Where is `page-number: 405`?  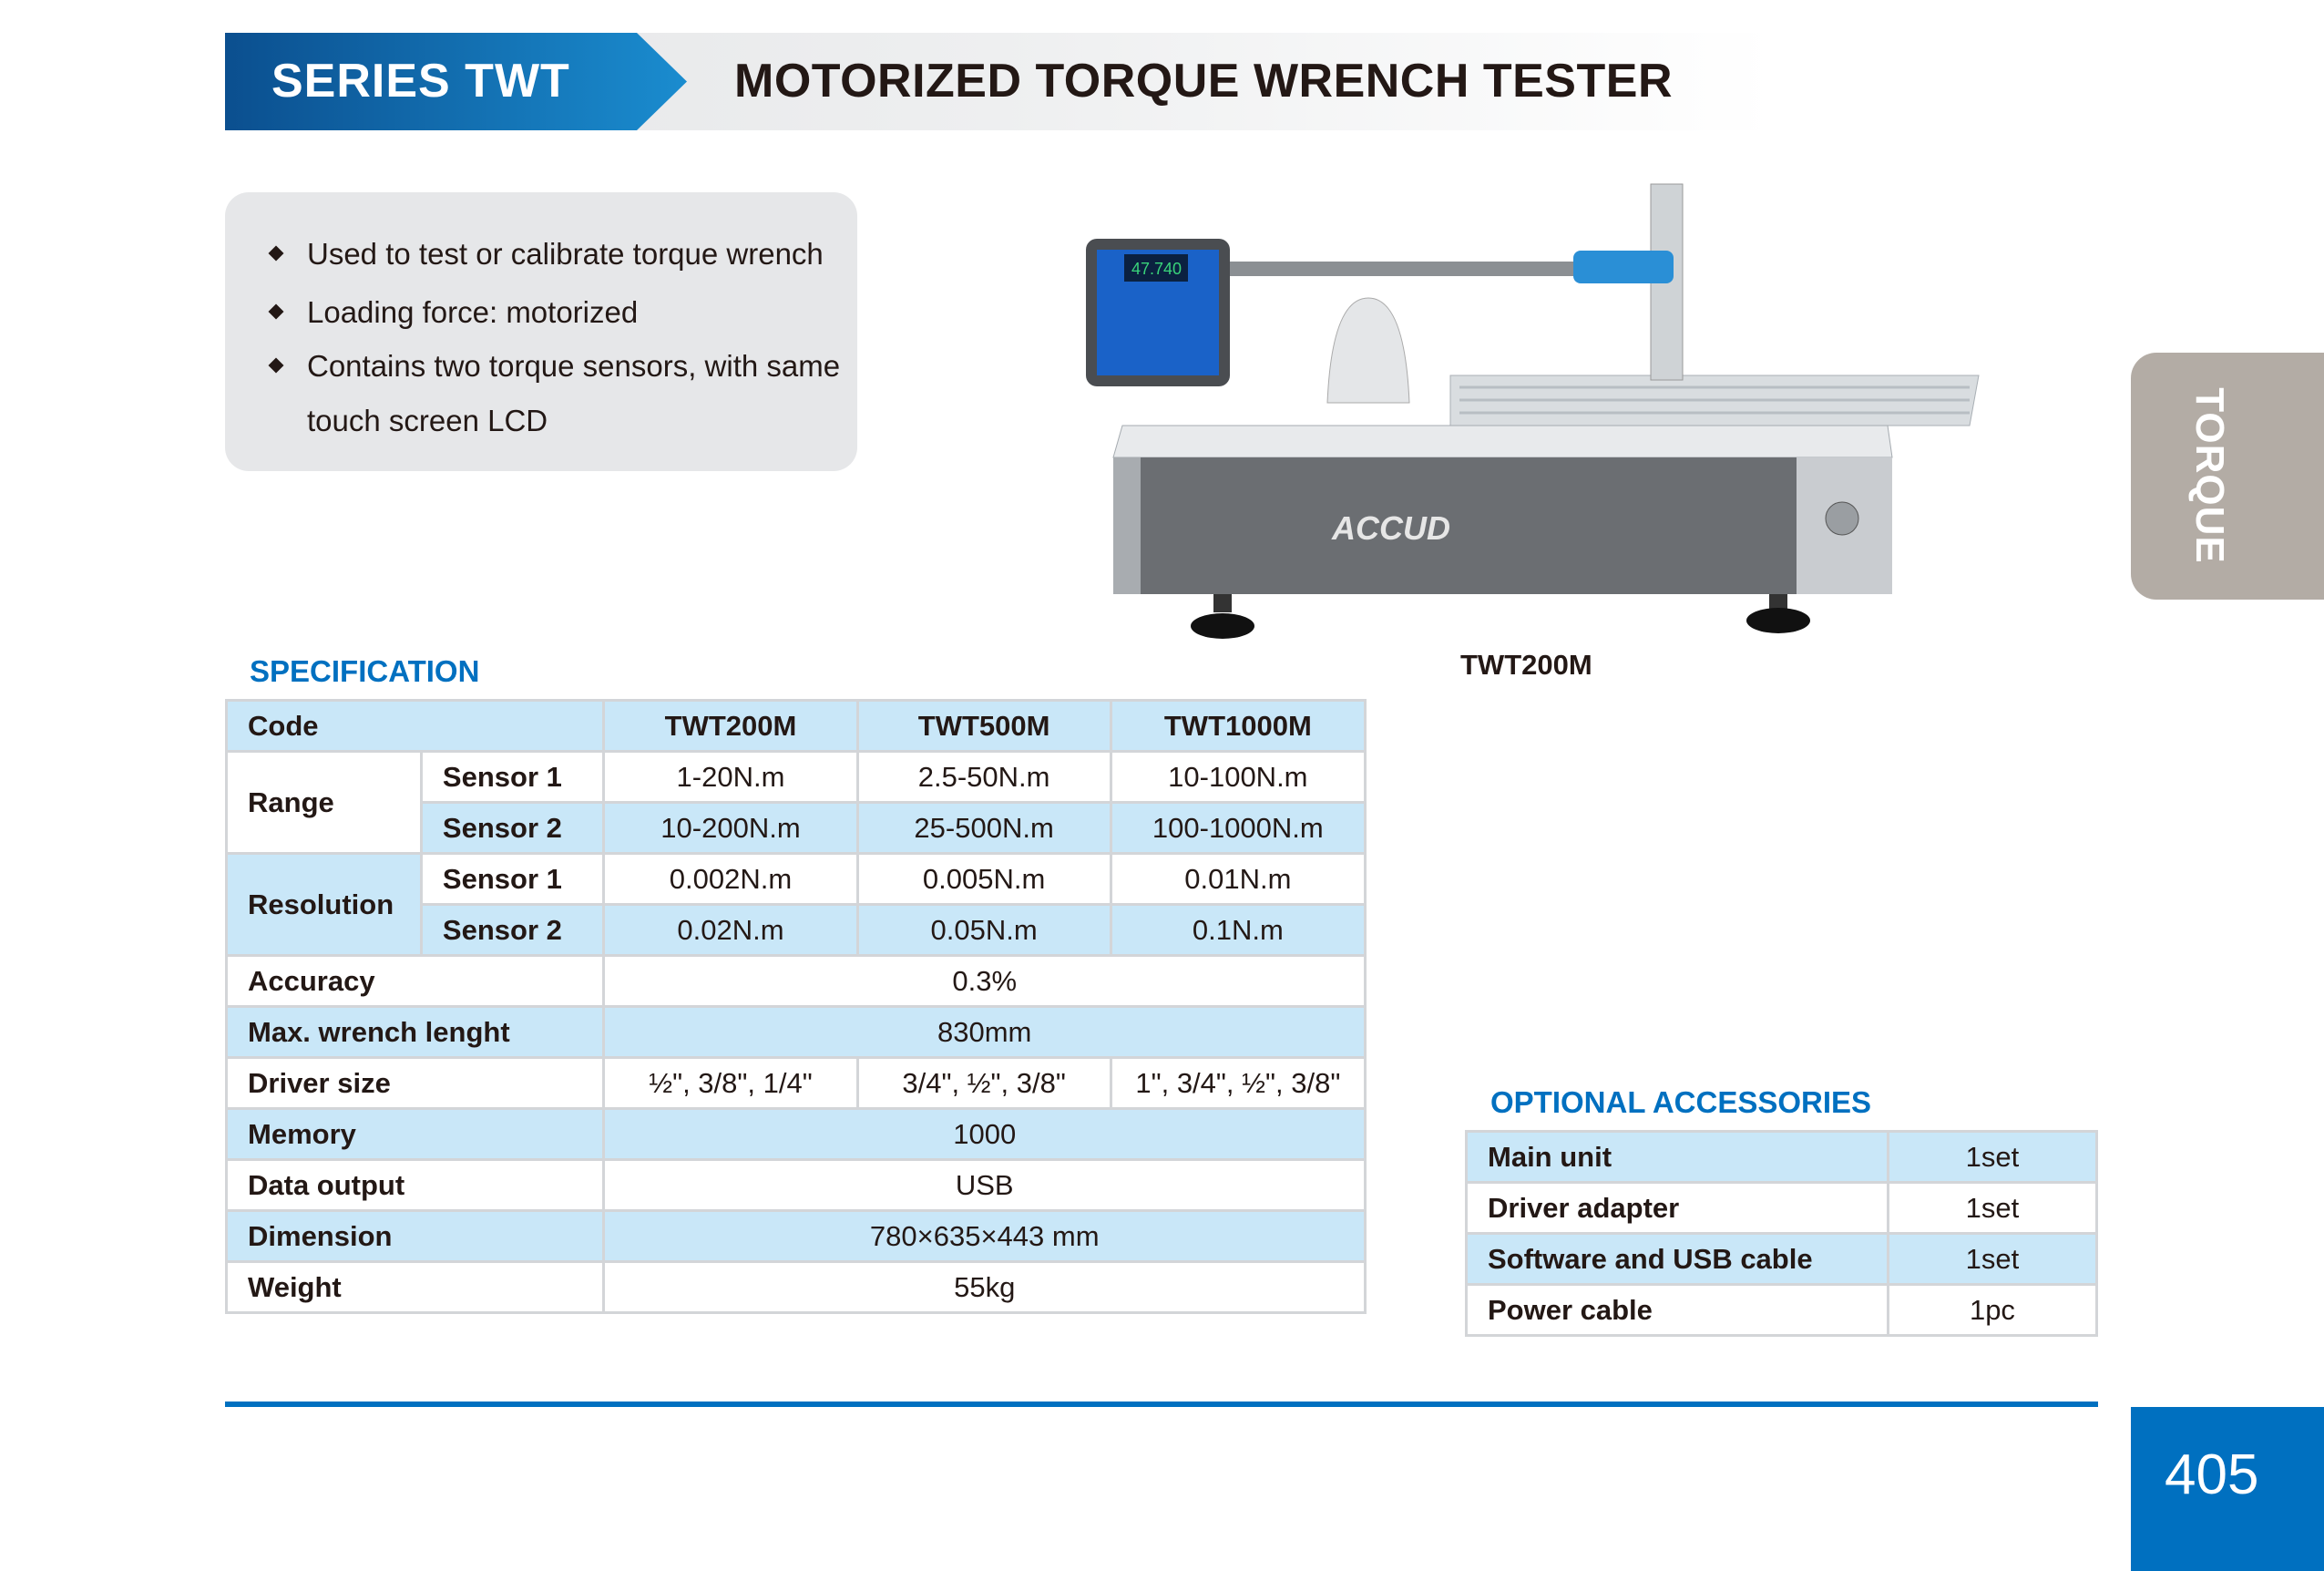 page-number: 405 is located at coordinates (2212, 1474).